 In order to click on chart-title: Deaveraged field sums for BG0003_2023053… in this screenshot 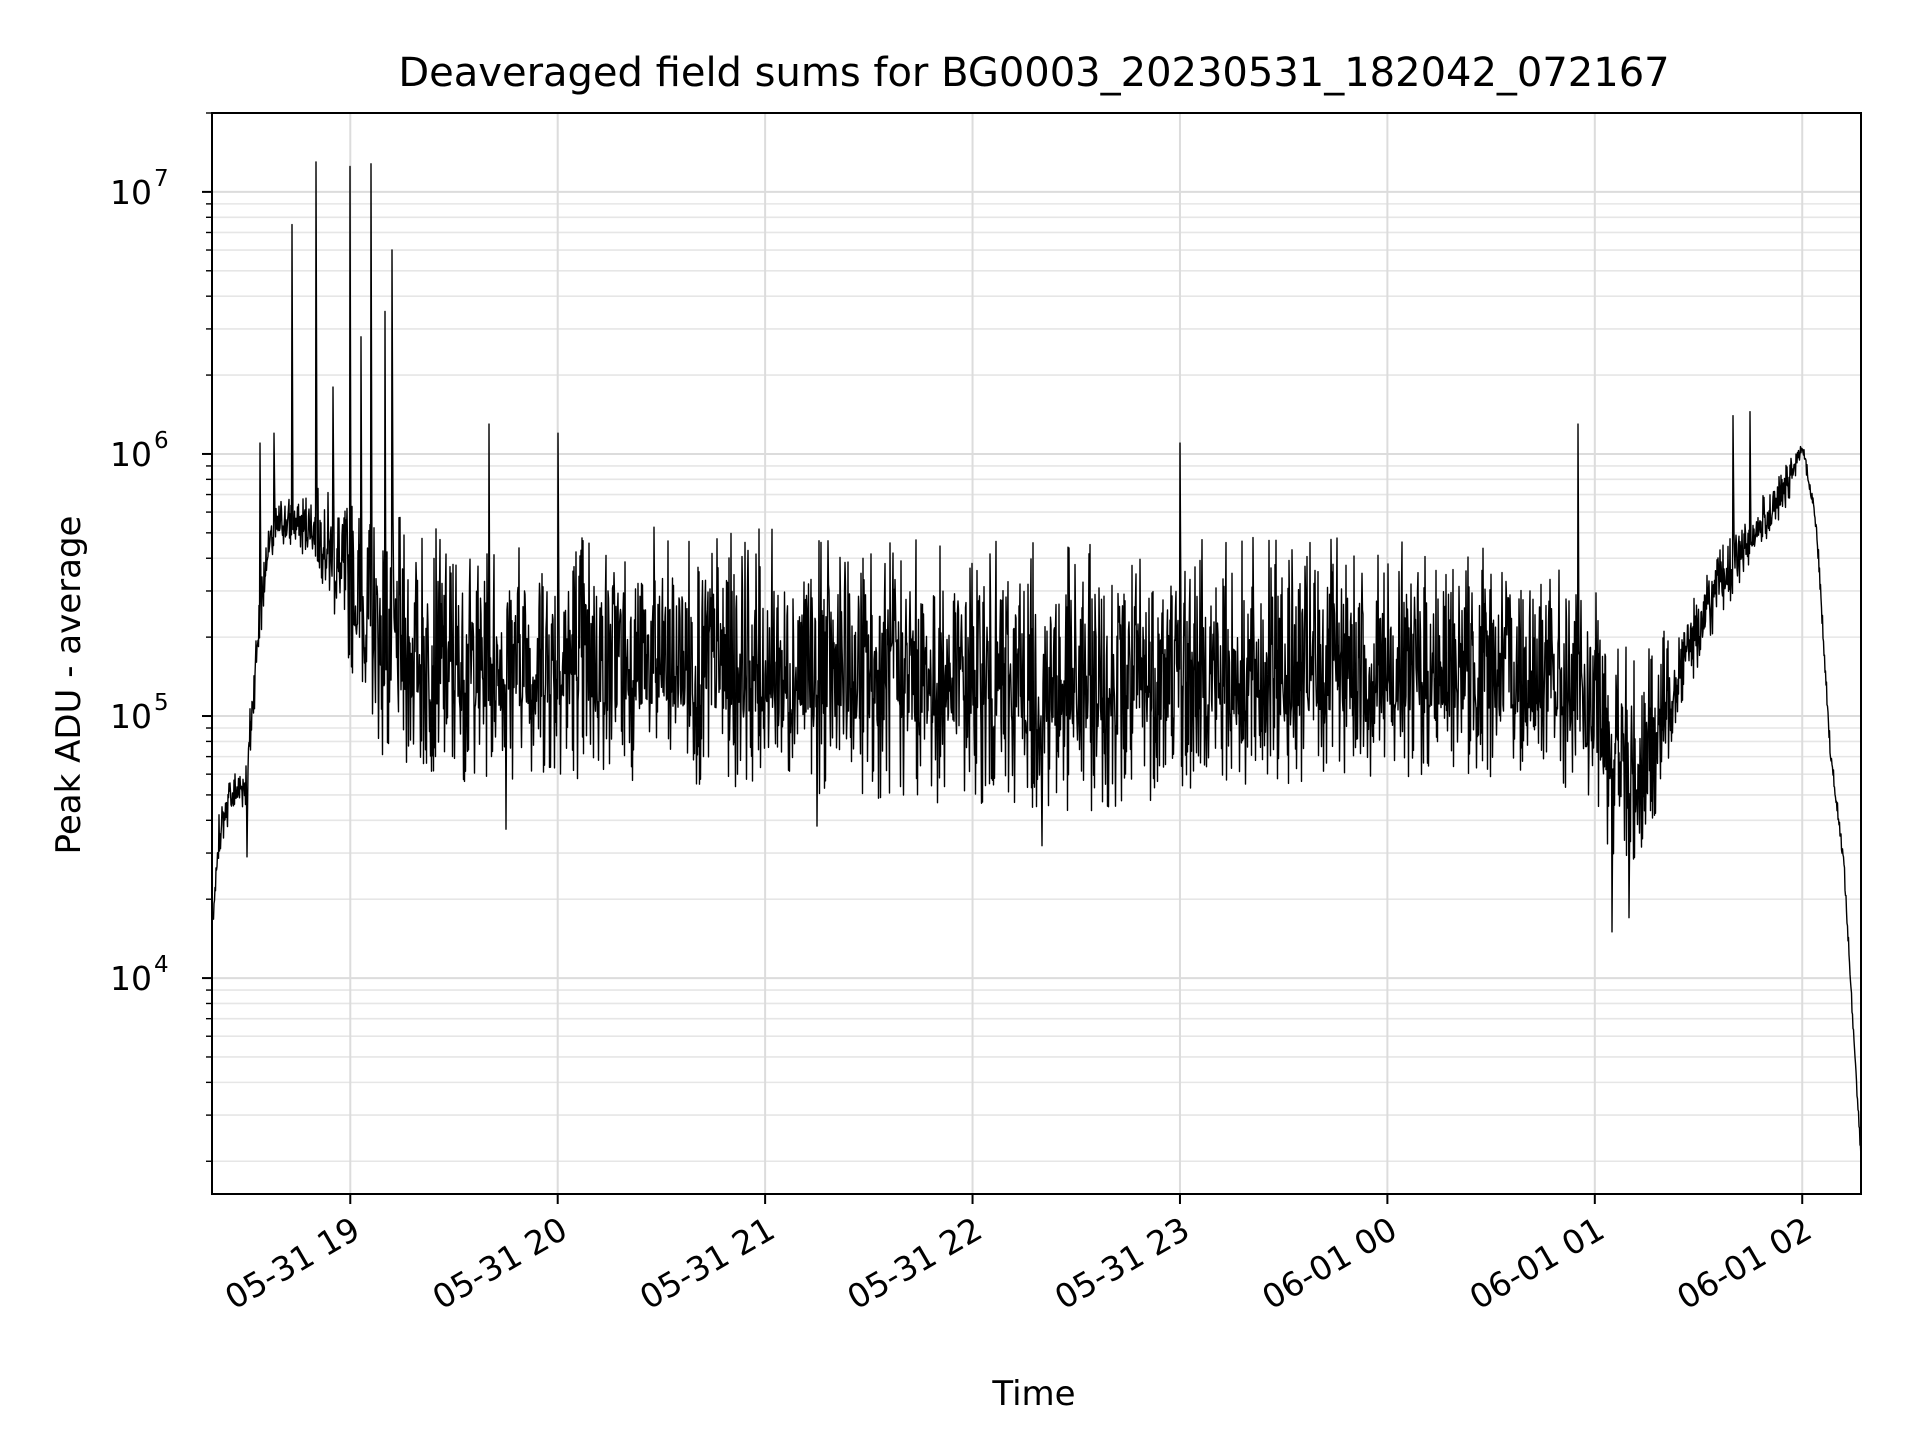, I will do `click(1033, 73)`.